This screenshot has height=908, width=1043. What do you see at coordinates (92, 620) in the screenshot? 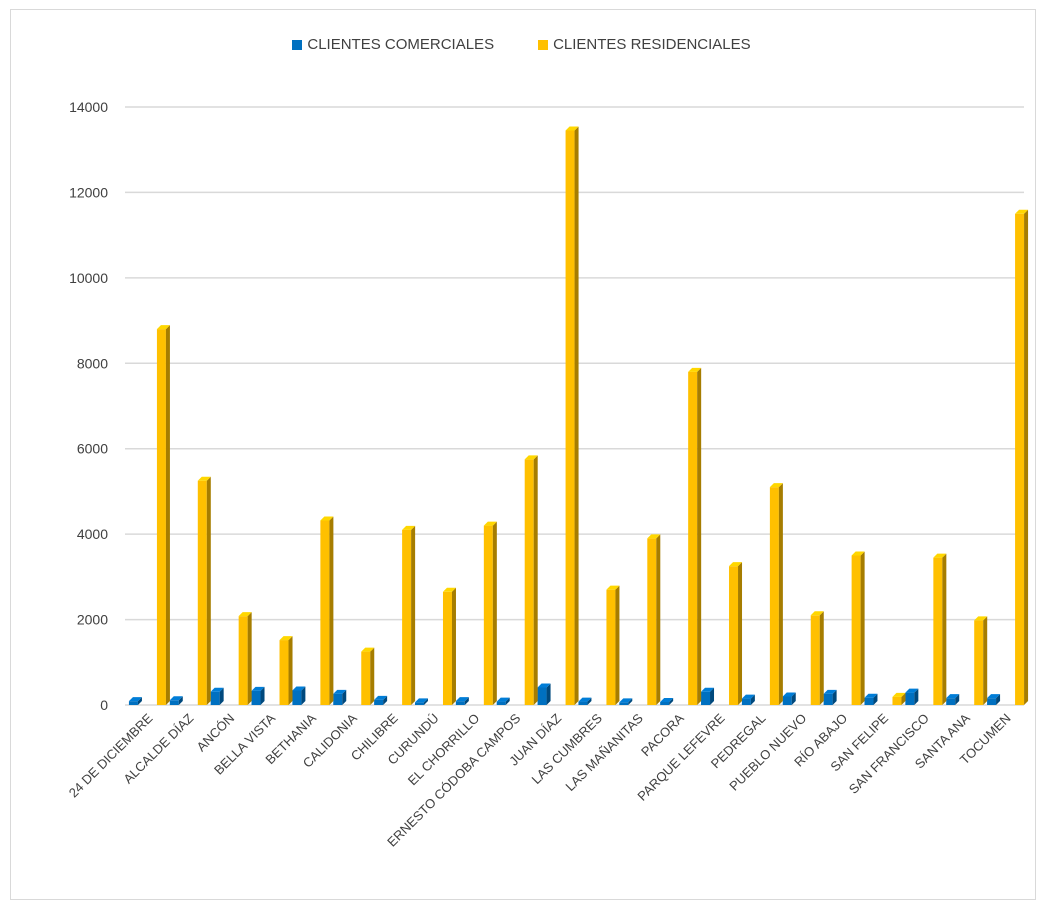
I see `y-tick-label: 2000` at bounding box center [92, 620].